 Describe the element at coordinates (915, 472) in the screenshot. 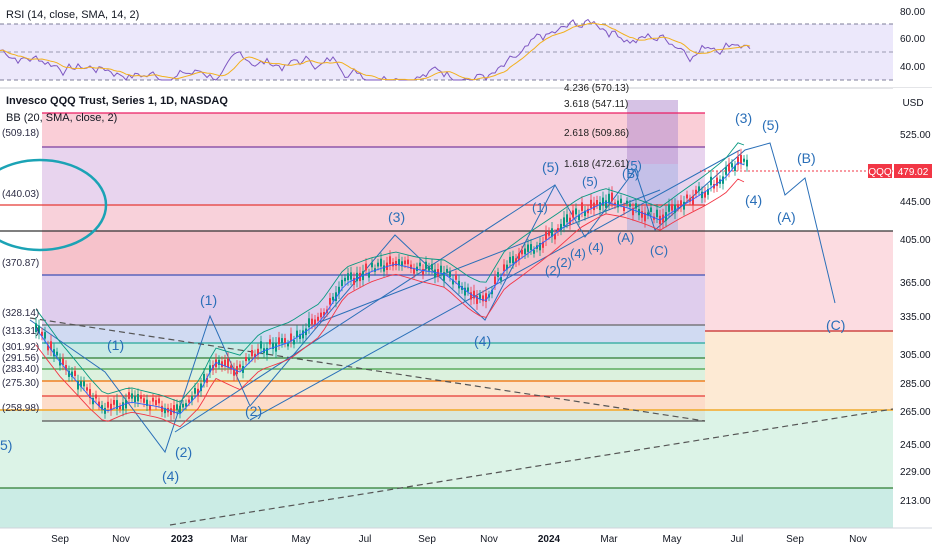

I see `price-tick: 229.00` at that location.